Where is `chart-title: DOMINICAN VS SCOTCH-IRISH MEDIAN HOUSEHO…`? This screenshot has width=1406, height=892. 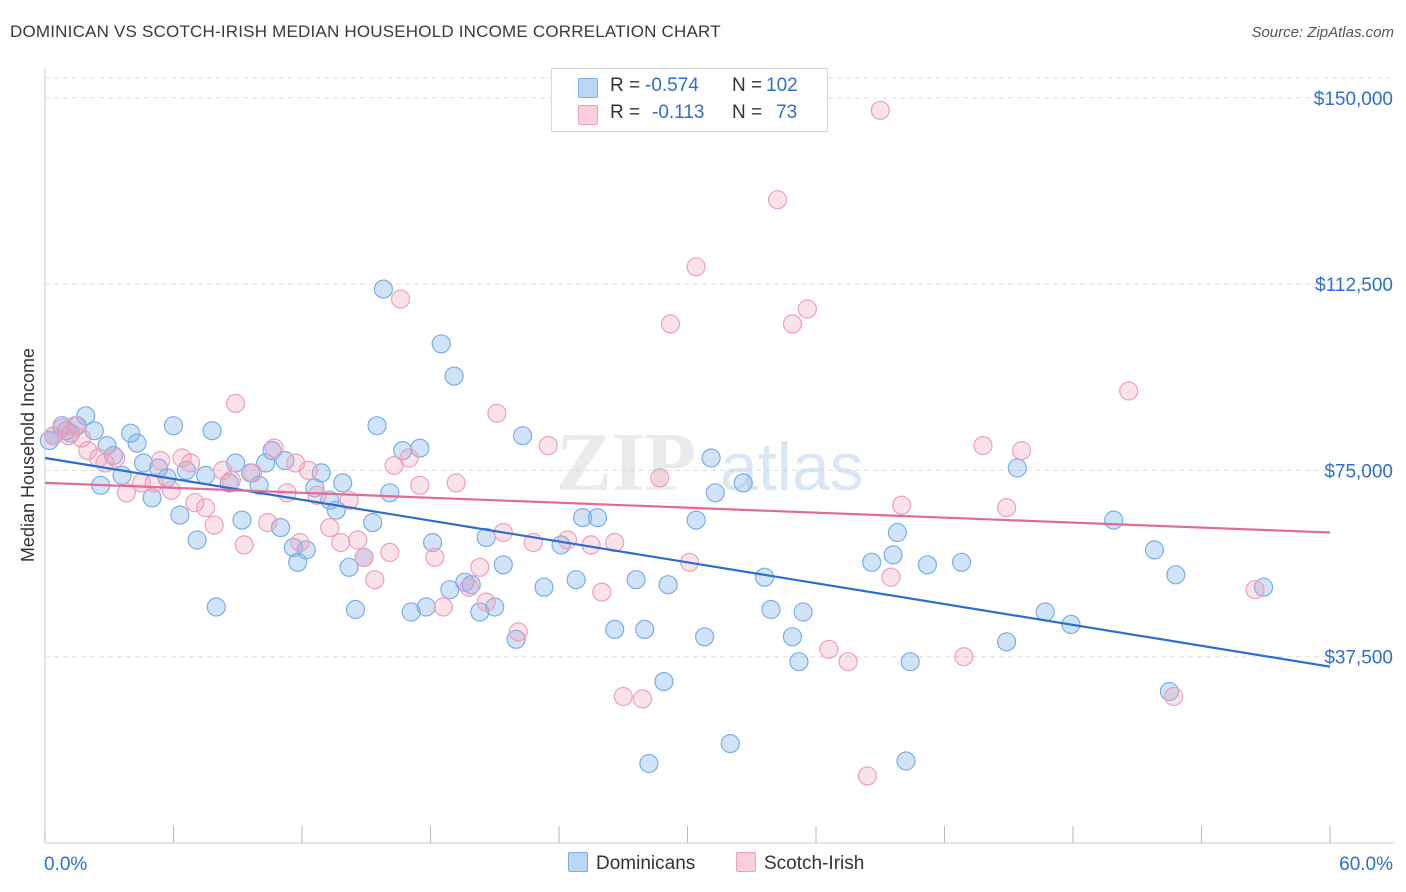 chart-title: DOMINICAN VS SCOTCH-IRISH MEDIAN HOUSEHO… is located at coordinates (365, 31).